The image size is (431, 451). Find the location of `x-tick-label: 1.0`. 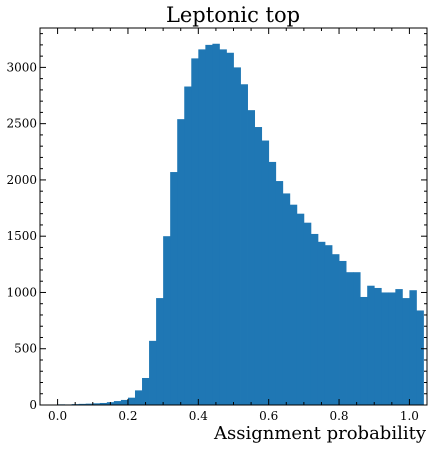

x-tick-label: 1.0 is located at coordinates (409, 416).